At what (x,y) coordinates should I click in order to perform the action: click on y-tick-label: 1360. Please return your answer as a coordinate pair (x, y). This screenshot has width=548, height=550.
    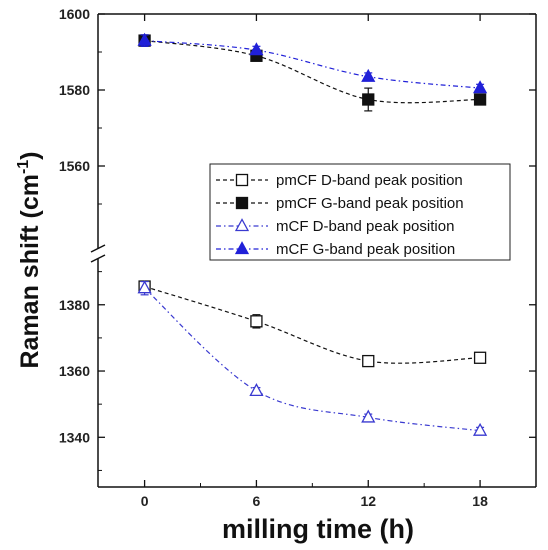
    Looking at the image, I should click on (74, 371).